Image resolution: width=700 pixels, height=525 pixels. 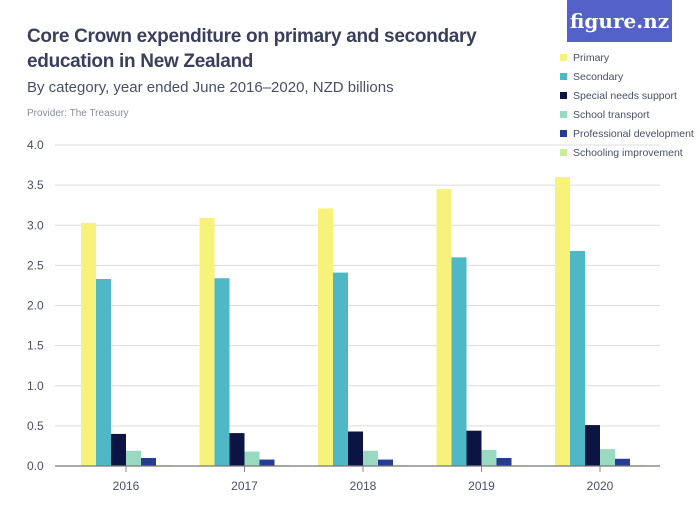 I want to click on y-tick-label: 4.0, so click(x=35, y=145).